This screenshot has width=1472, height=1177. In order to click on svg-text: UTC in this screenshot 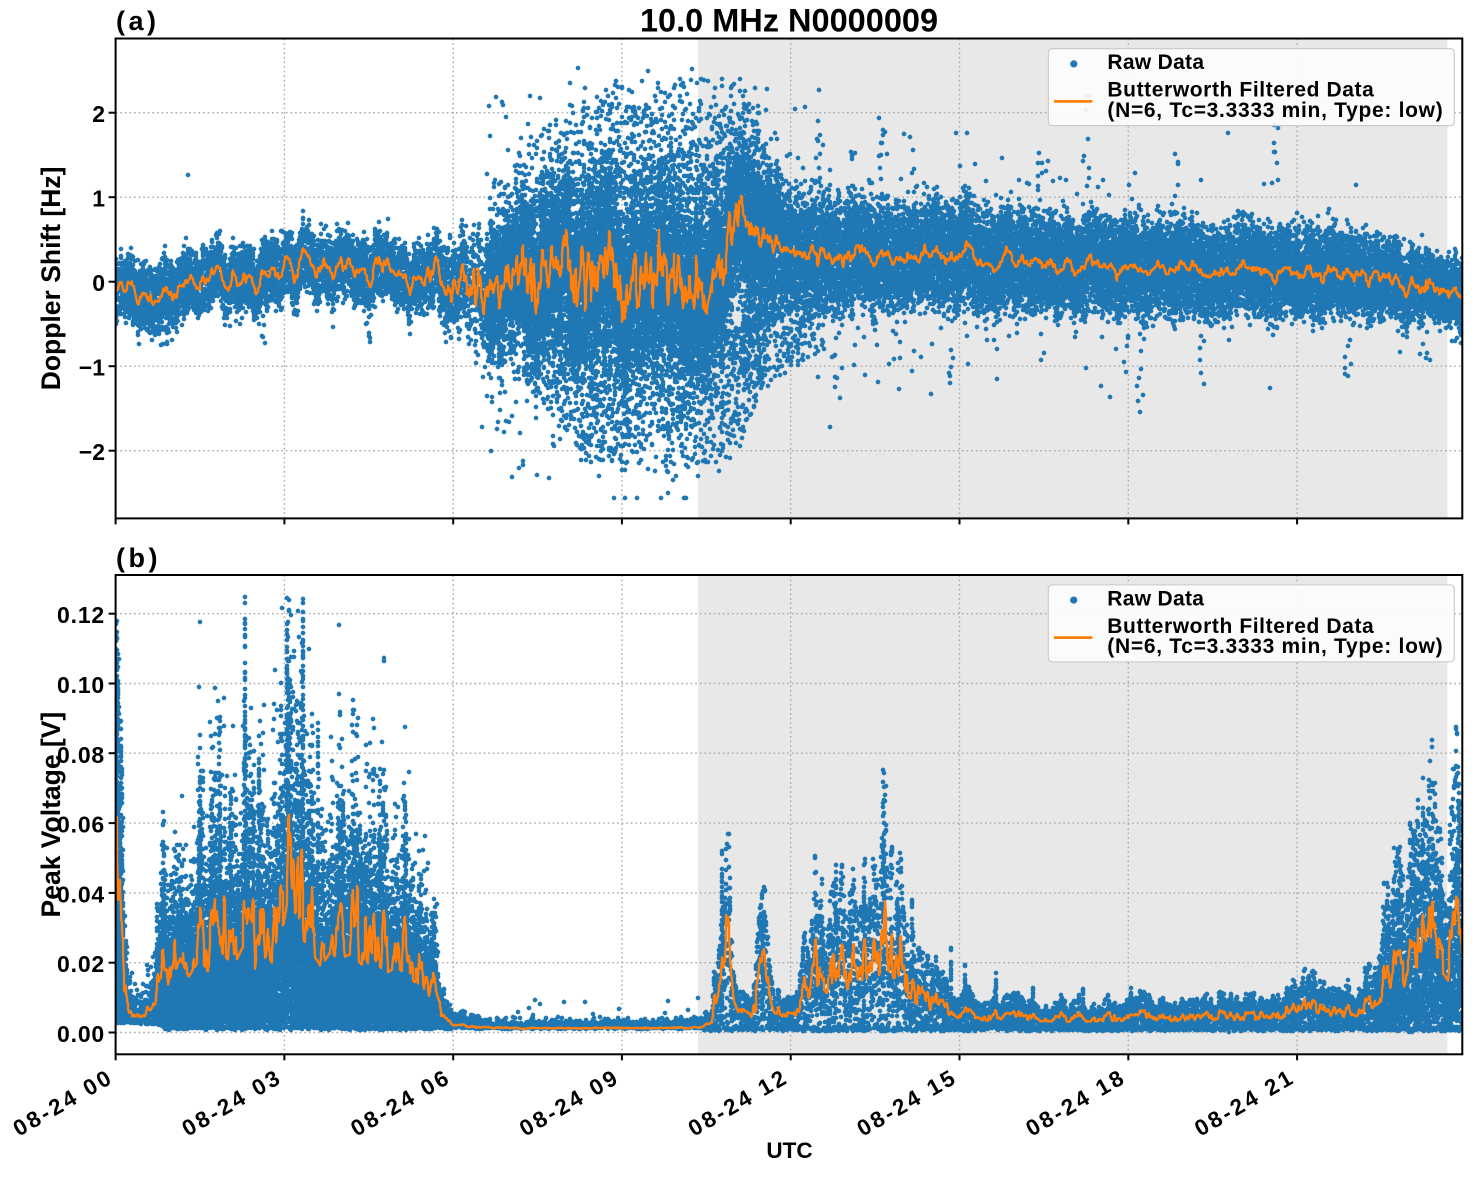, I will do `click(789, 1150)`.